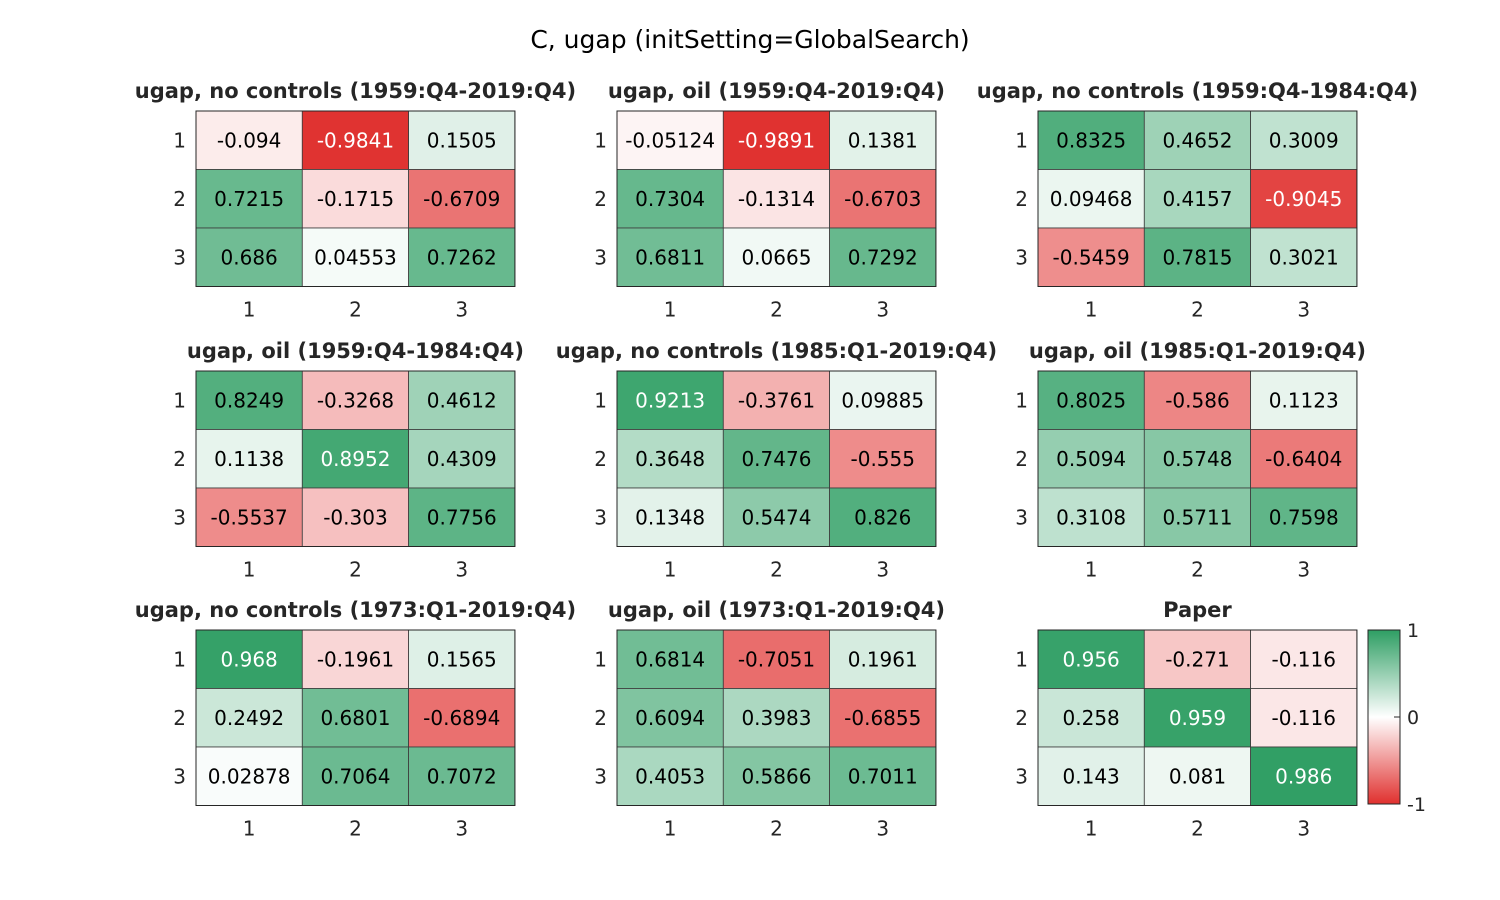  I want to click on cell-value-label: -0.094, so click(249, 140).